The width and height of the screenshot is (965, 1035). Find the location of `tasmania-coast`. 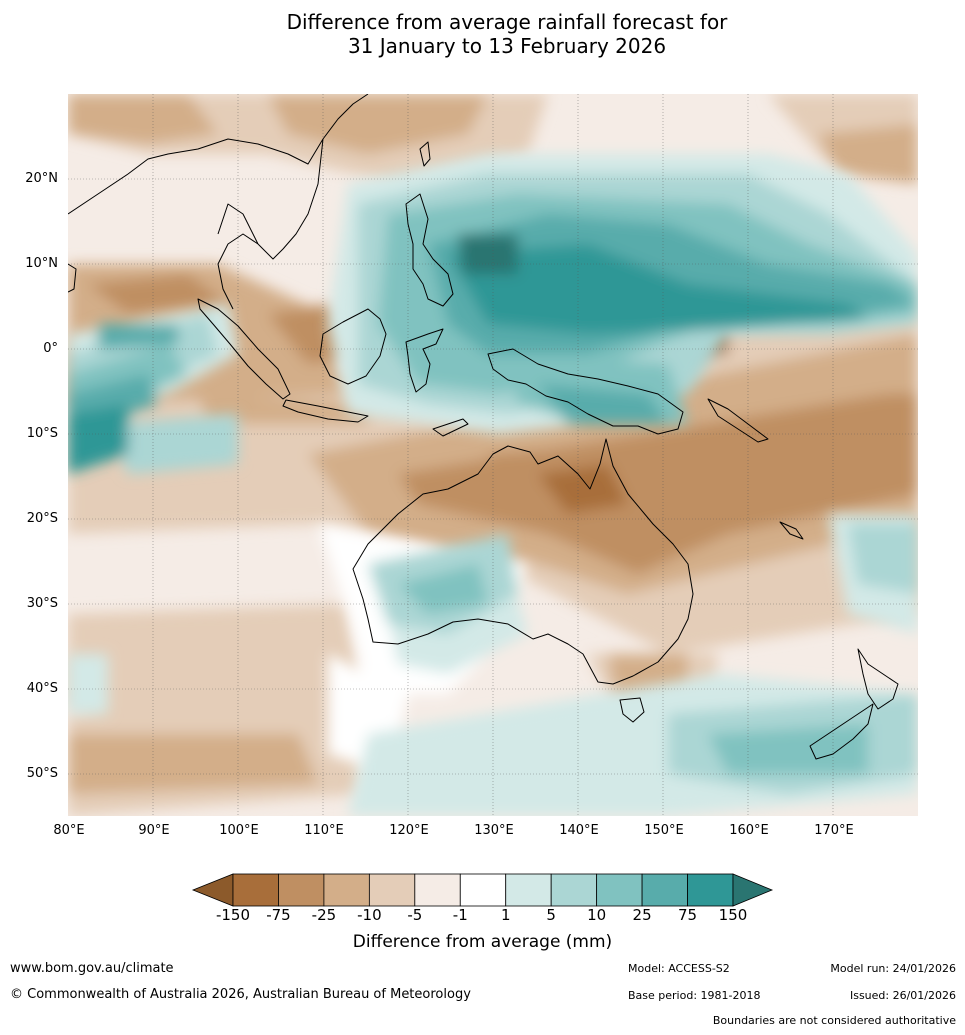

tasmania-coast is located at coordinates (632, 710).